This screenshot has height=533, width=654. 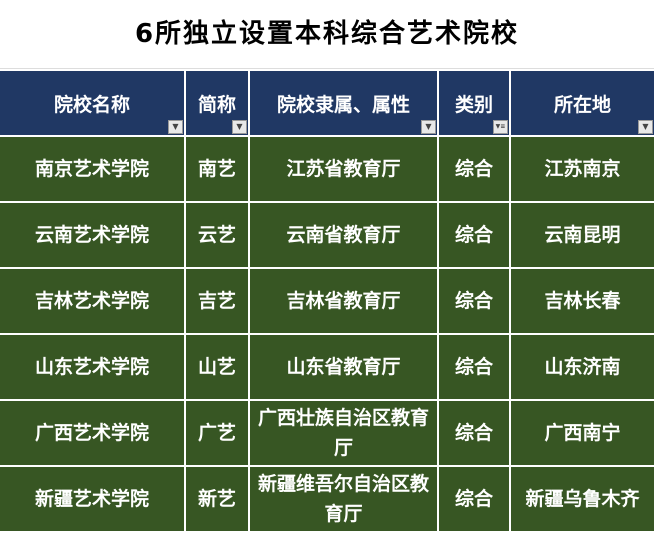 I want to click on column-header-label: 类别, so click(x=473, y=104).